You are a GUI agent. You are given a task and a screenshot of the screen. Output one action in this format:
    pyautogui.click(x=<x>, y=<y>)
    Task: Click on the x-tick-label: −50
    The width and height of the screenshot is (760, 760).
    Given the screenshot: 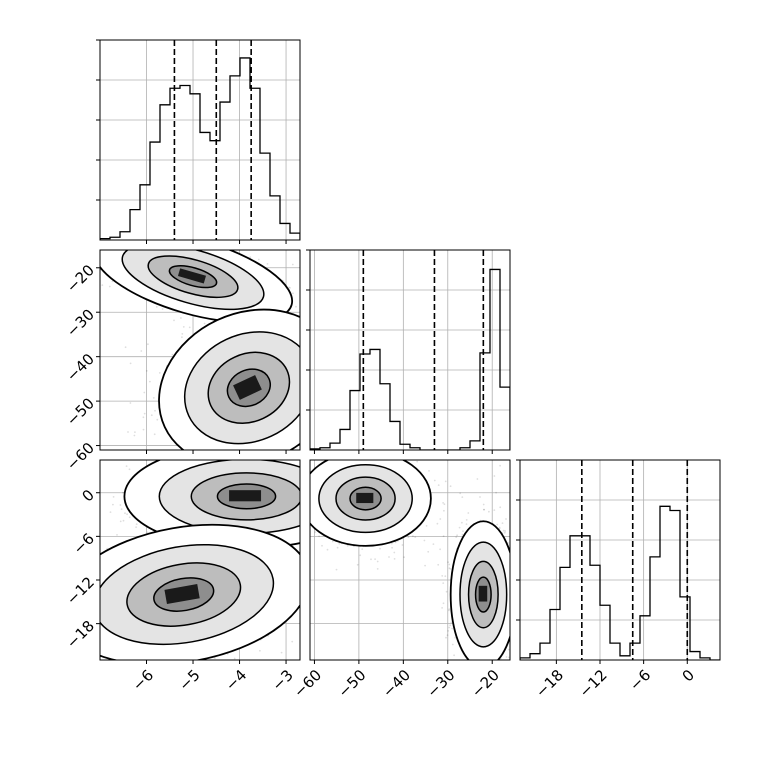 What is the action you would take?
    pyautogui.click(x=352, y=683)
    